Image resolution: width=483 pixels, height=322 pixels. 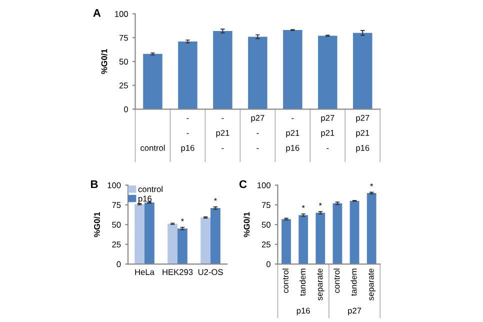 What do you see at coordinates (243, 184) in the screenshot?
I see `chart-title: C` at bounding box center [243, 184].